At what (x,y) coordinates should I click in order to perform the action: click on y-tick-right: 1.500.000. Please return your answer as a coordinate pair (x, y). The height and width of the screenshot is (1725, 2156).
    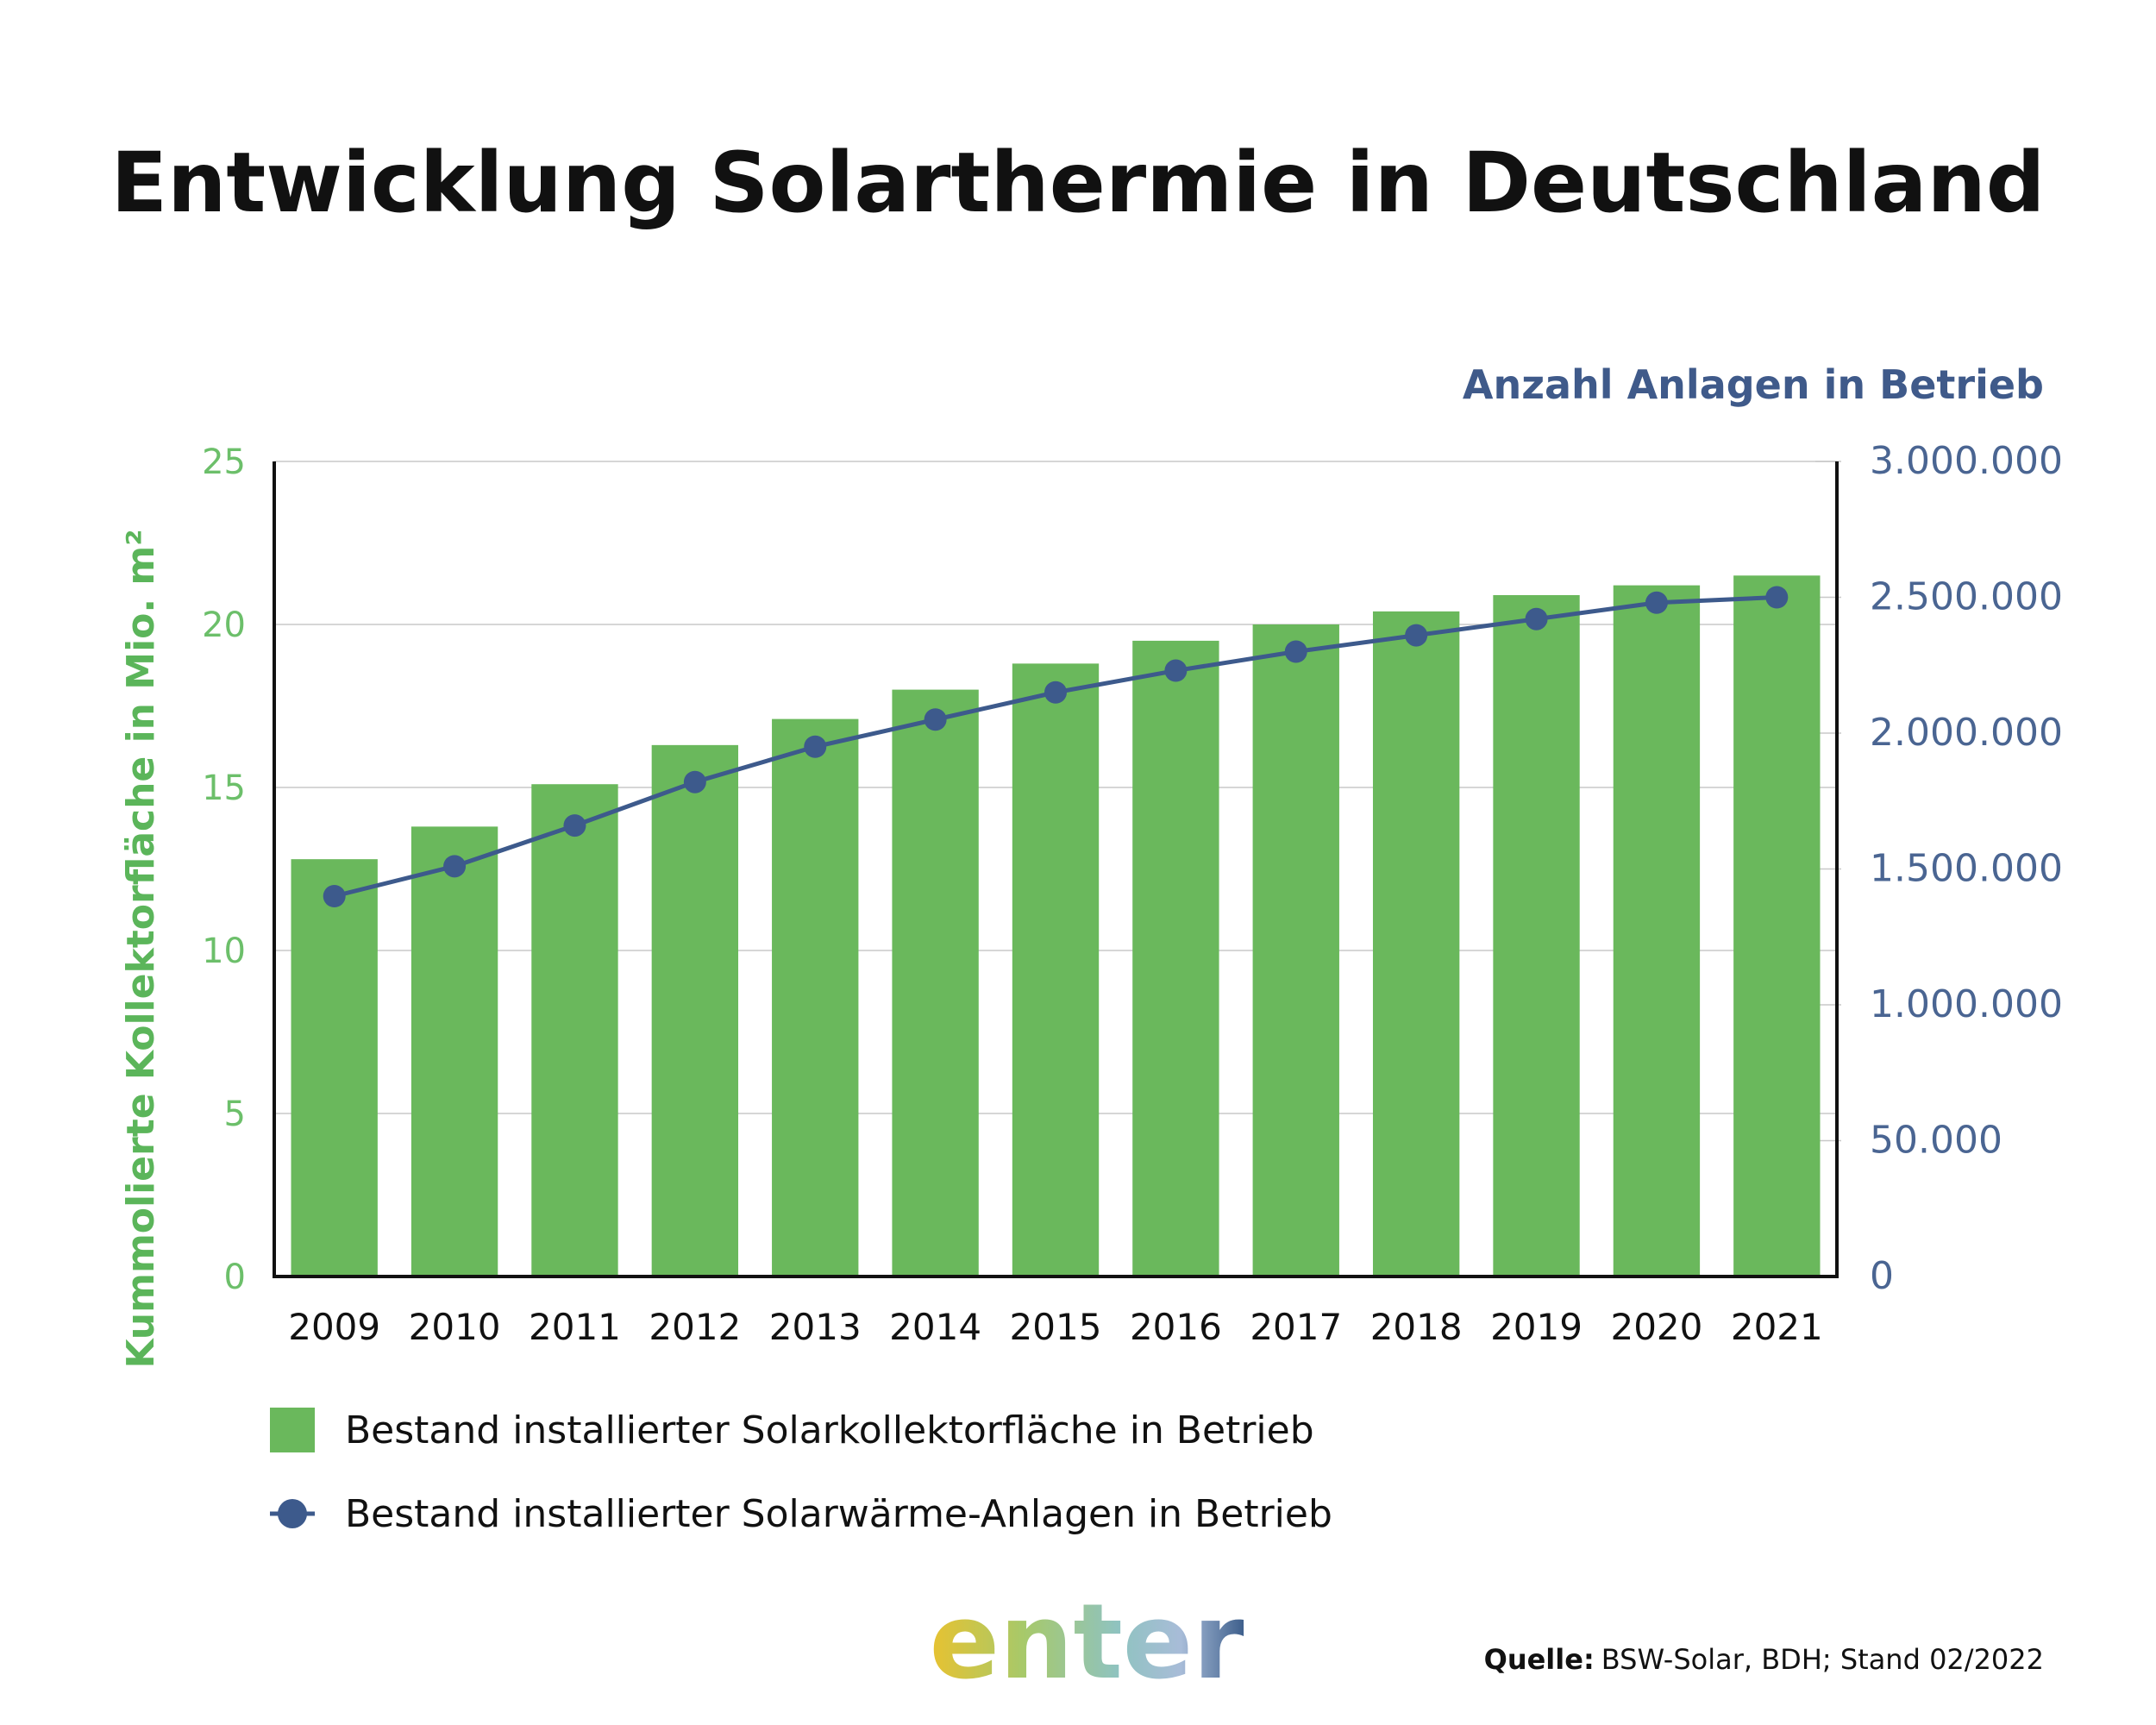
    Looking at the image, I should click on (1967, 869).